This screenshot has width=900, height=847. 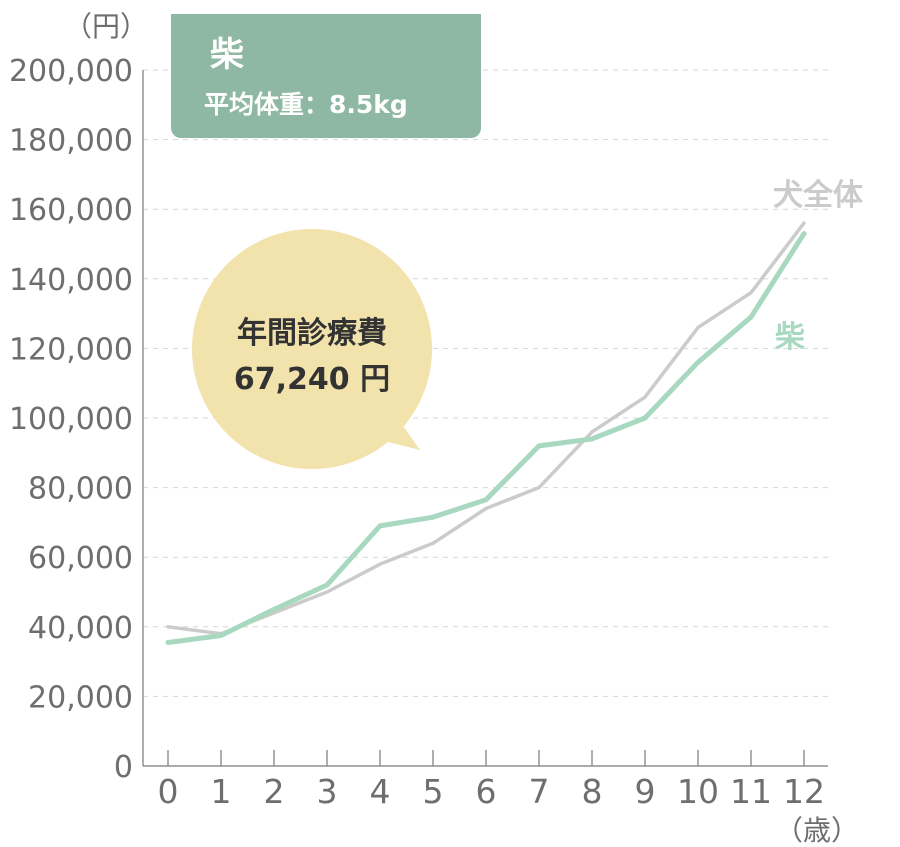 I want to click on x-tick-label: 6, so click(x=486, y=791).